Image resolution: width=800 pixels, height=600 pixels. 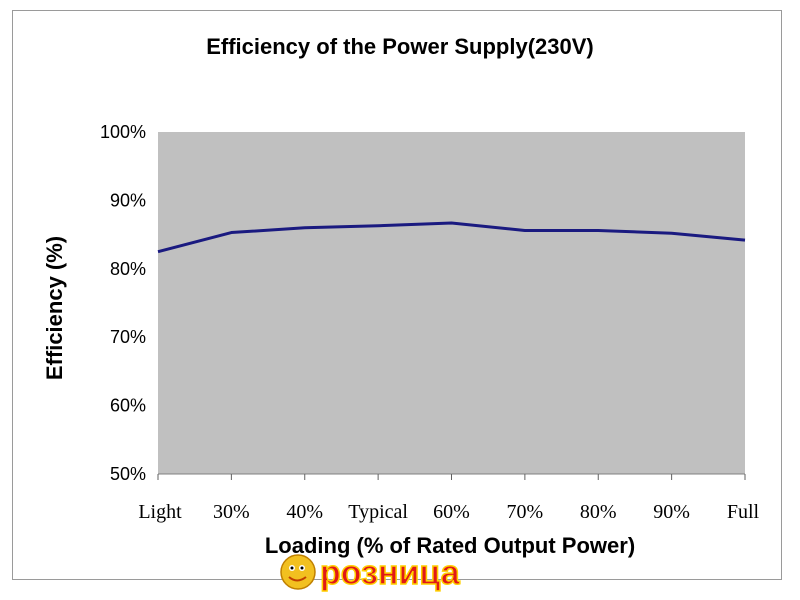 I want to click on y-axis: 100% 90% 80% 70% 60% 50%, so click(x=123, y=303).